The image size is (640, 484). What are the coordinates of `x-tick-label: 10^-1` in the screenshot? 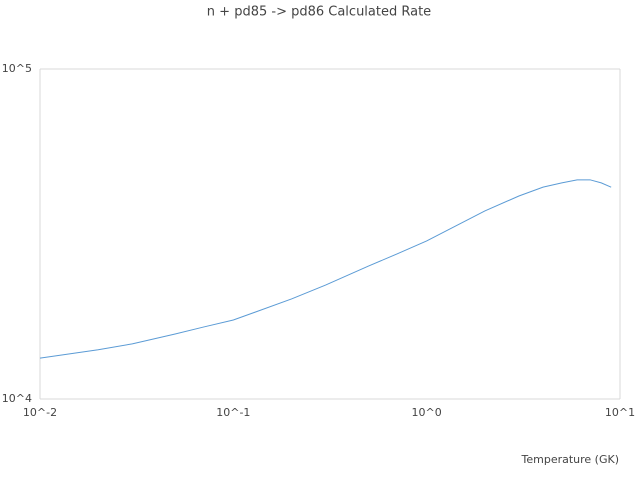 It's located at (233, 412).